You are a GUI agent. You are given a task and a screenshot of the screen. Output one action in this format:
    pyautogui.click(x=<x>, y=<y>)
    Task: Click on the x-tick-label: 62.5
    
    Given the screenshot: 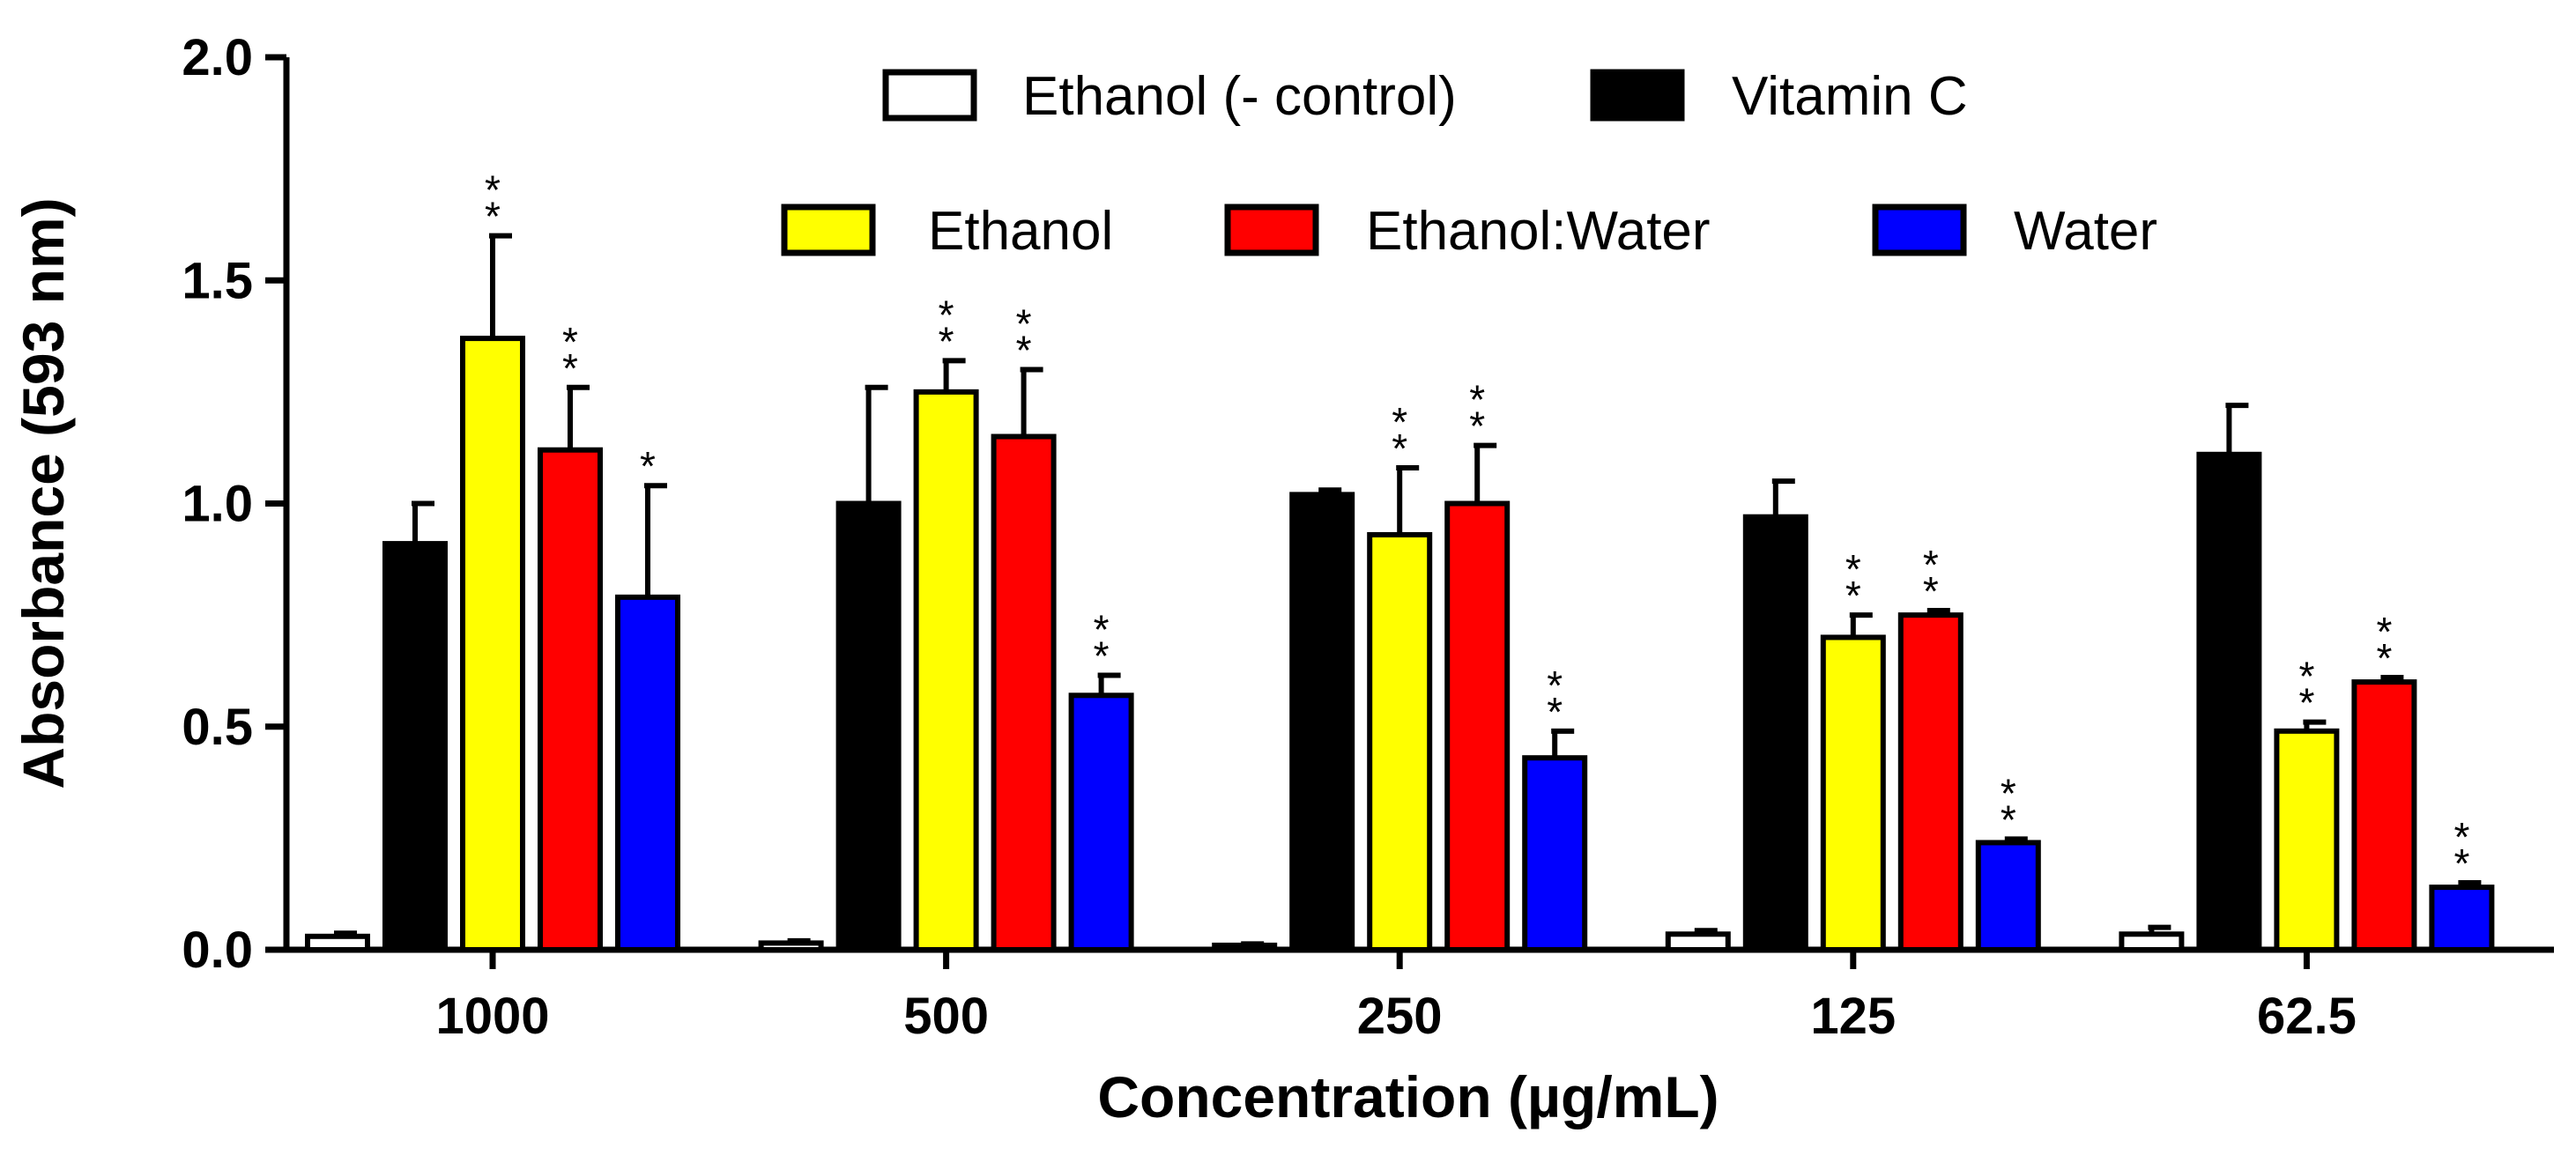 What is the action you would take?
    pyautogui.click(x=2307, y=1016)
    